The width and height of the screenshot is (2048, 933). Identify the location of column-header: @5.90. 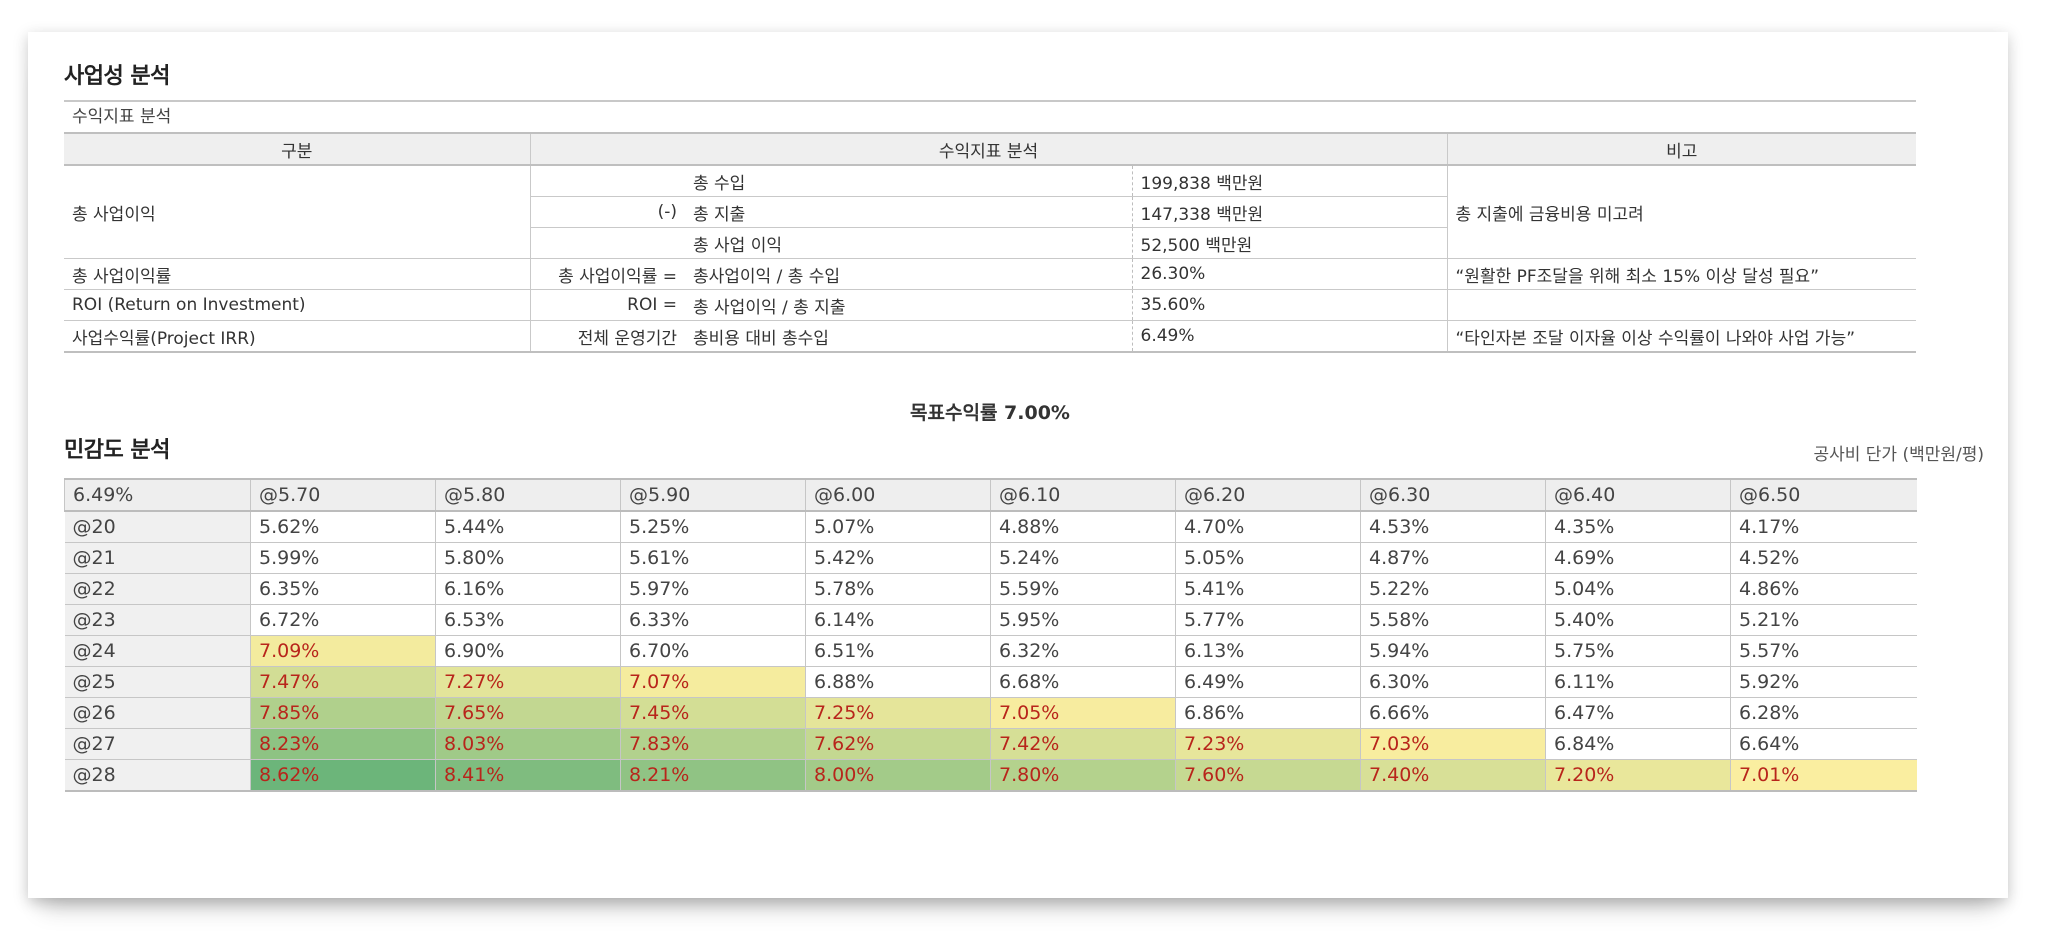
(713, 495).